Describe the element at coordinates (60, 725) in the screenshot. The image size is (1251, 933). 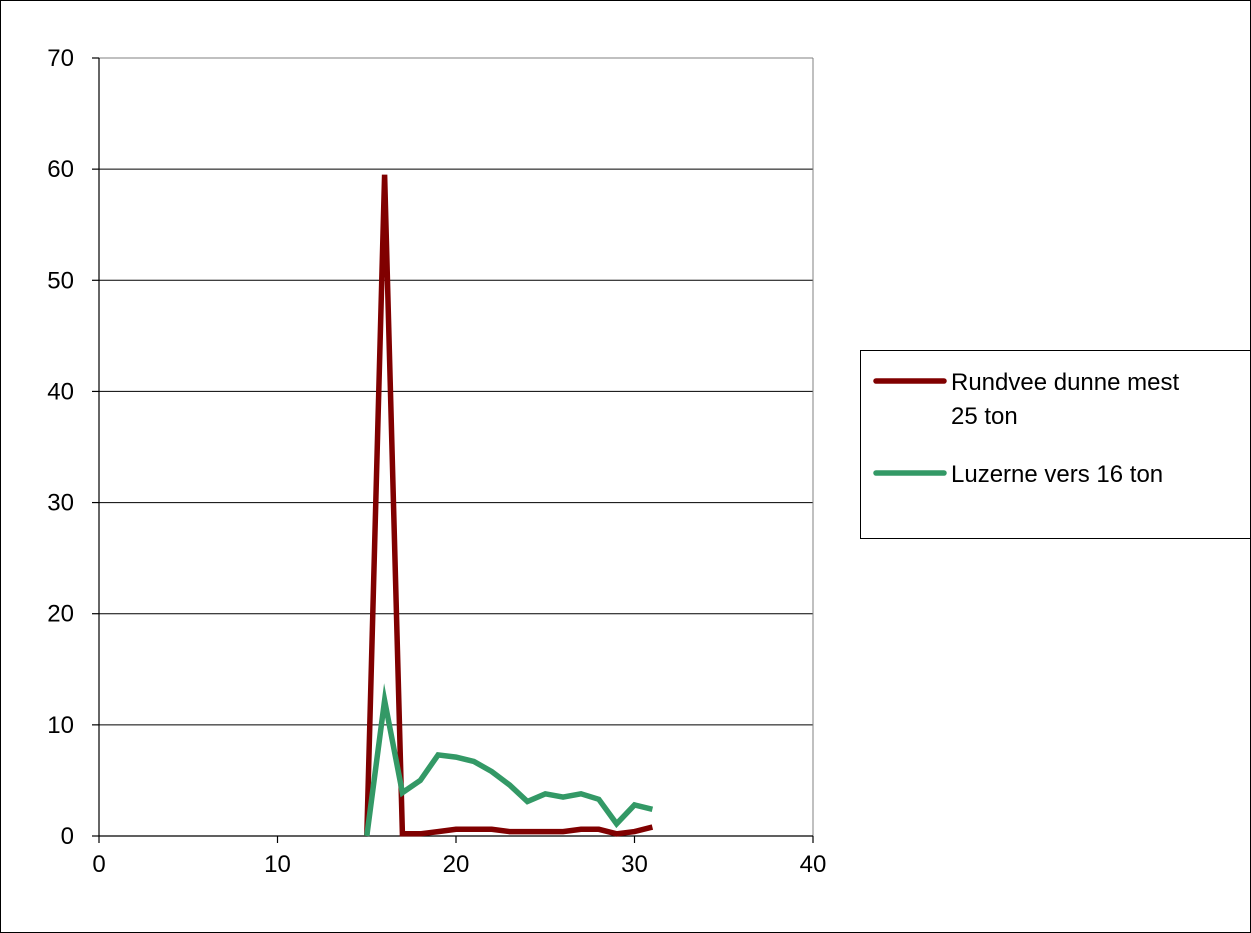
I see `y-tick-label: 10` at that location.